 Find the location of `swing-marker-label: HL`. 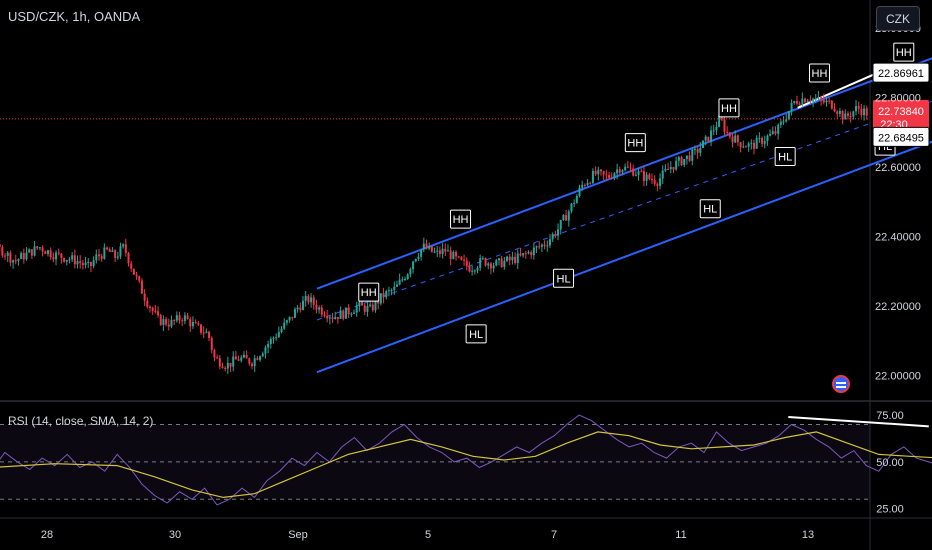

swing-marker-label: HL is located at coordinates (710, 210).